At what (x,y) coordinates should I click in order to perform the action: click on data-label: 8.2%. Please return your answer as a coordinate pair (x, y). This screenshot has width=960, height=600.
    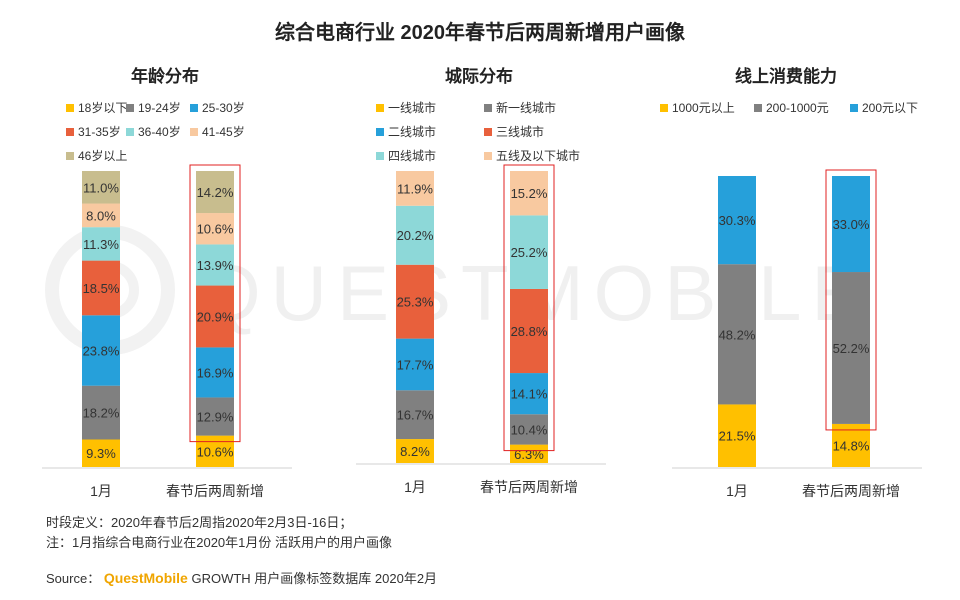
    Looking at the image, I should click on (415, 451).